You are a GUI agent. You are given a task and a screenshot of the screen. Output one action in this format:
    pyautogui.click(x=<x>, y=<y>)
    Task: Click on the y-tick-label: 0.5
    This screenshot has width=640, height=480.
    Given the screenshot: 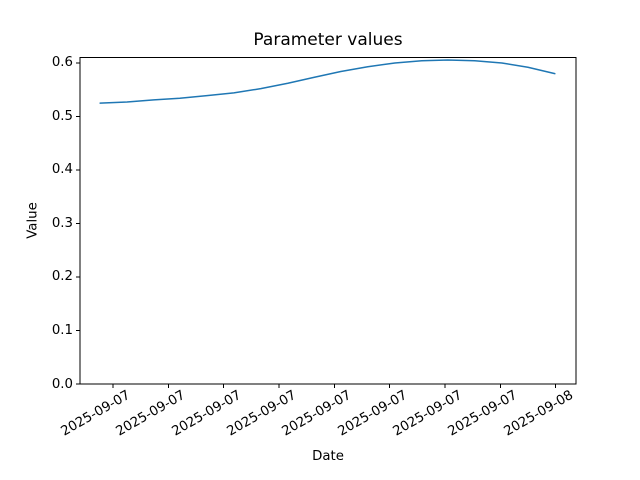 What is the action you would take?
    pyautogui.click(x=62, y=116)
    